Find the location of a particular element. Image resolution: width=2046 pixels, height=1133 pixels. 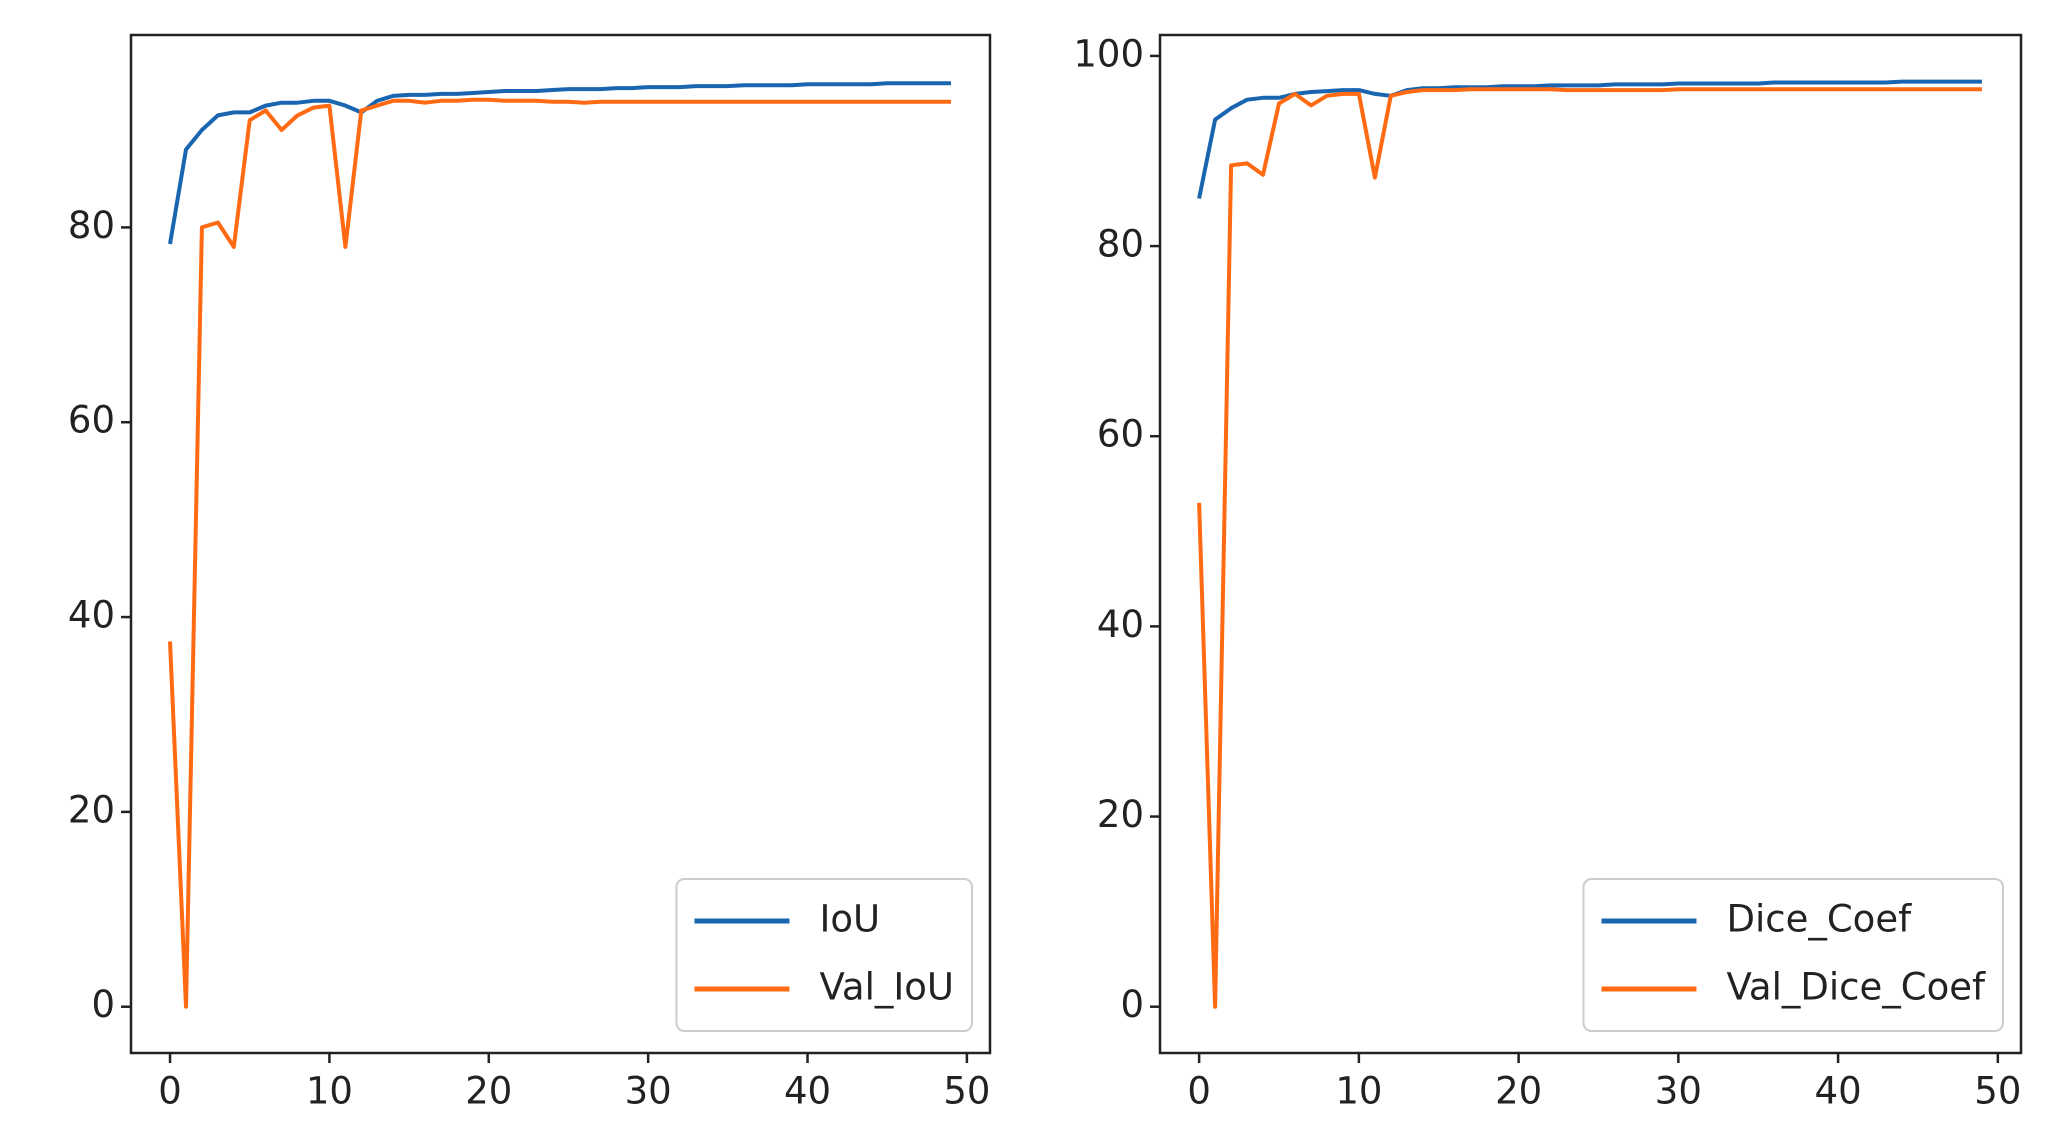

legend-label: Dice_Coef is located at coordinates (1819, 919).